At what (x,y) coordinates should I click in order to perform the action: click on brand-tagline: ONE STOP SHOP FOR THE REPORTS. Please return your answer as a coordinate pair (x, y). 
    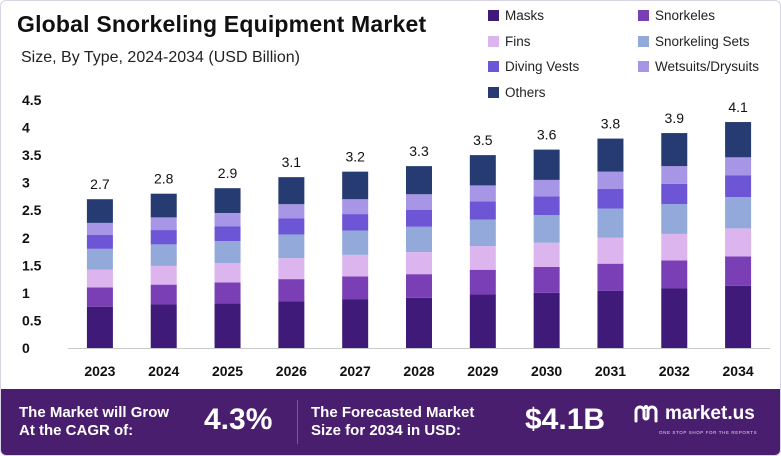
    Looking at the image, I should click on (708, 432).